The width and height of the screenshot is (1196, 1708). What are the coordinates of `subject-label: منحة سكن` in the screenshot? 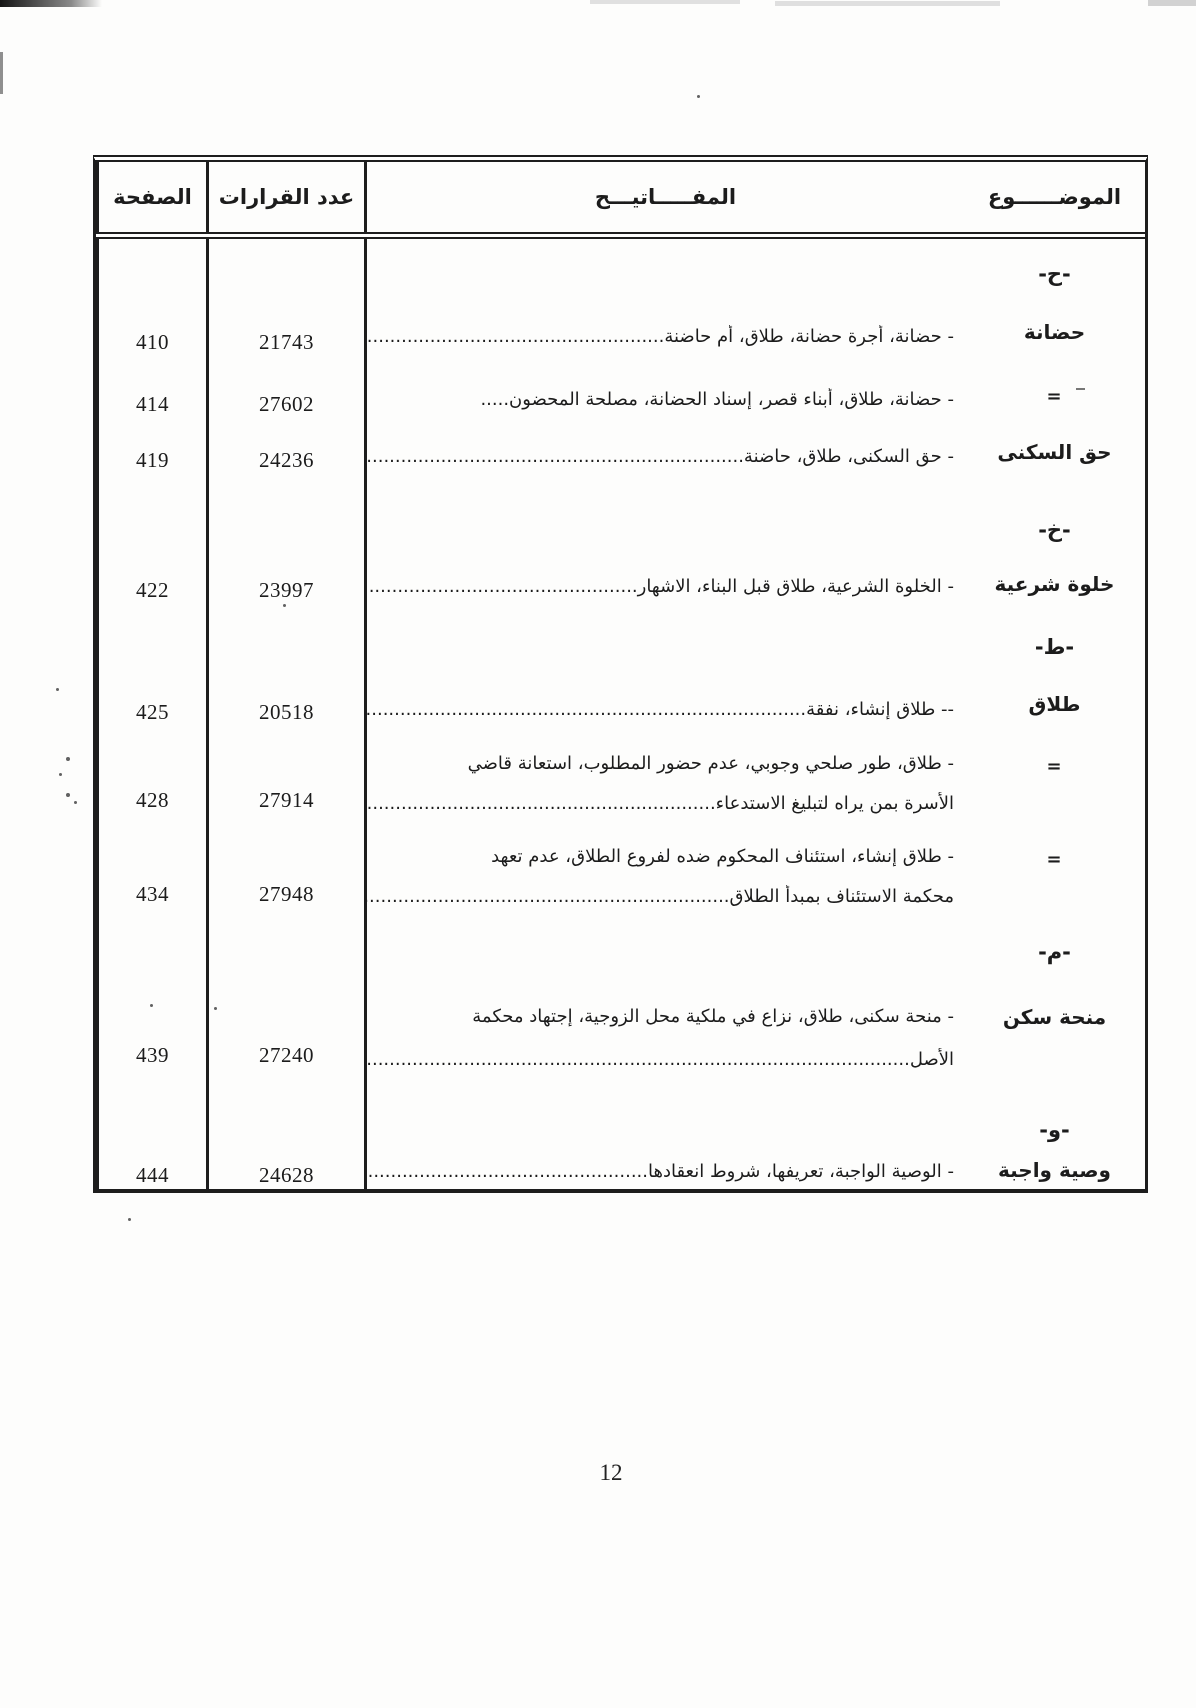 It's located at (1054, 1017).